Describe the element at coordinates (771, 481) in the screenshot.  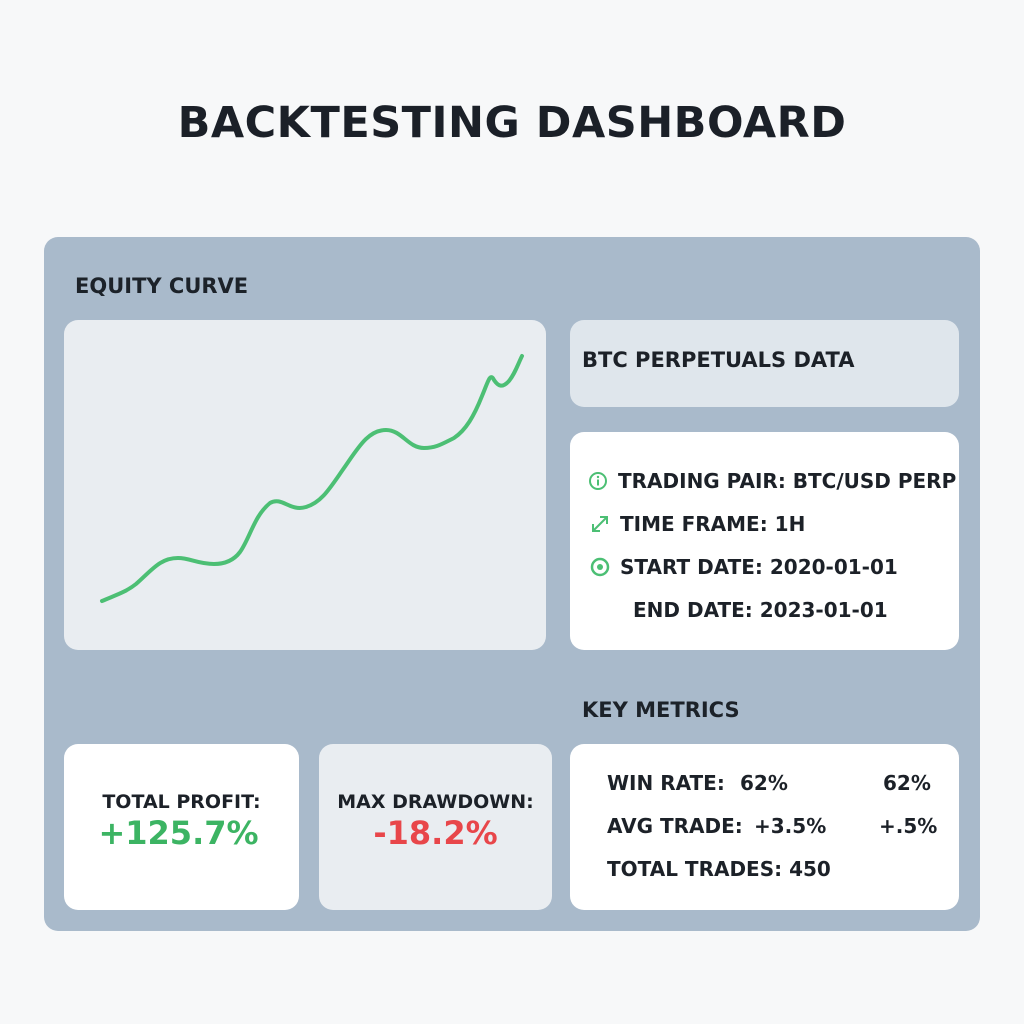
I see `info-row-trading-pair: TRADING PAIR: BTC/USD PERP` at that location.